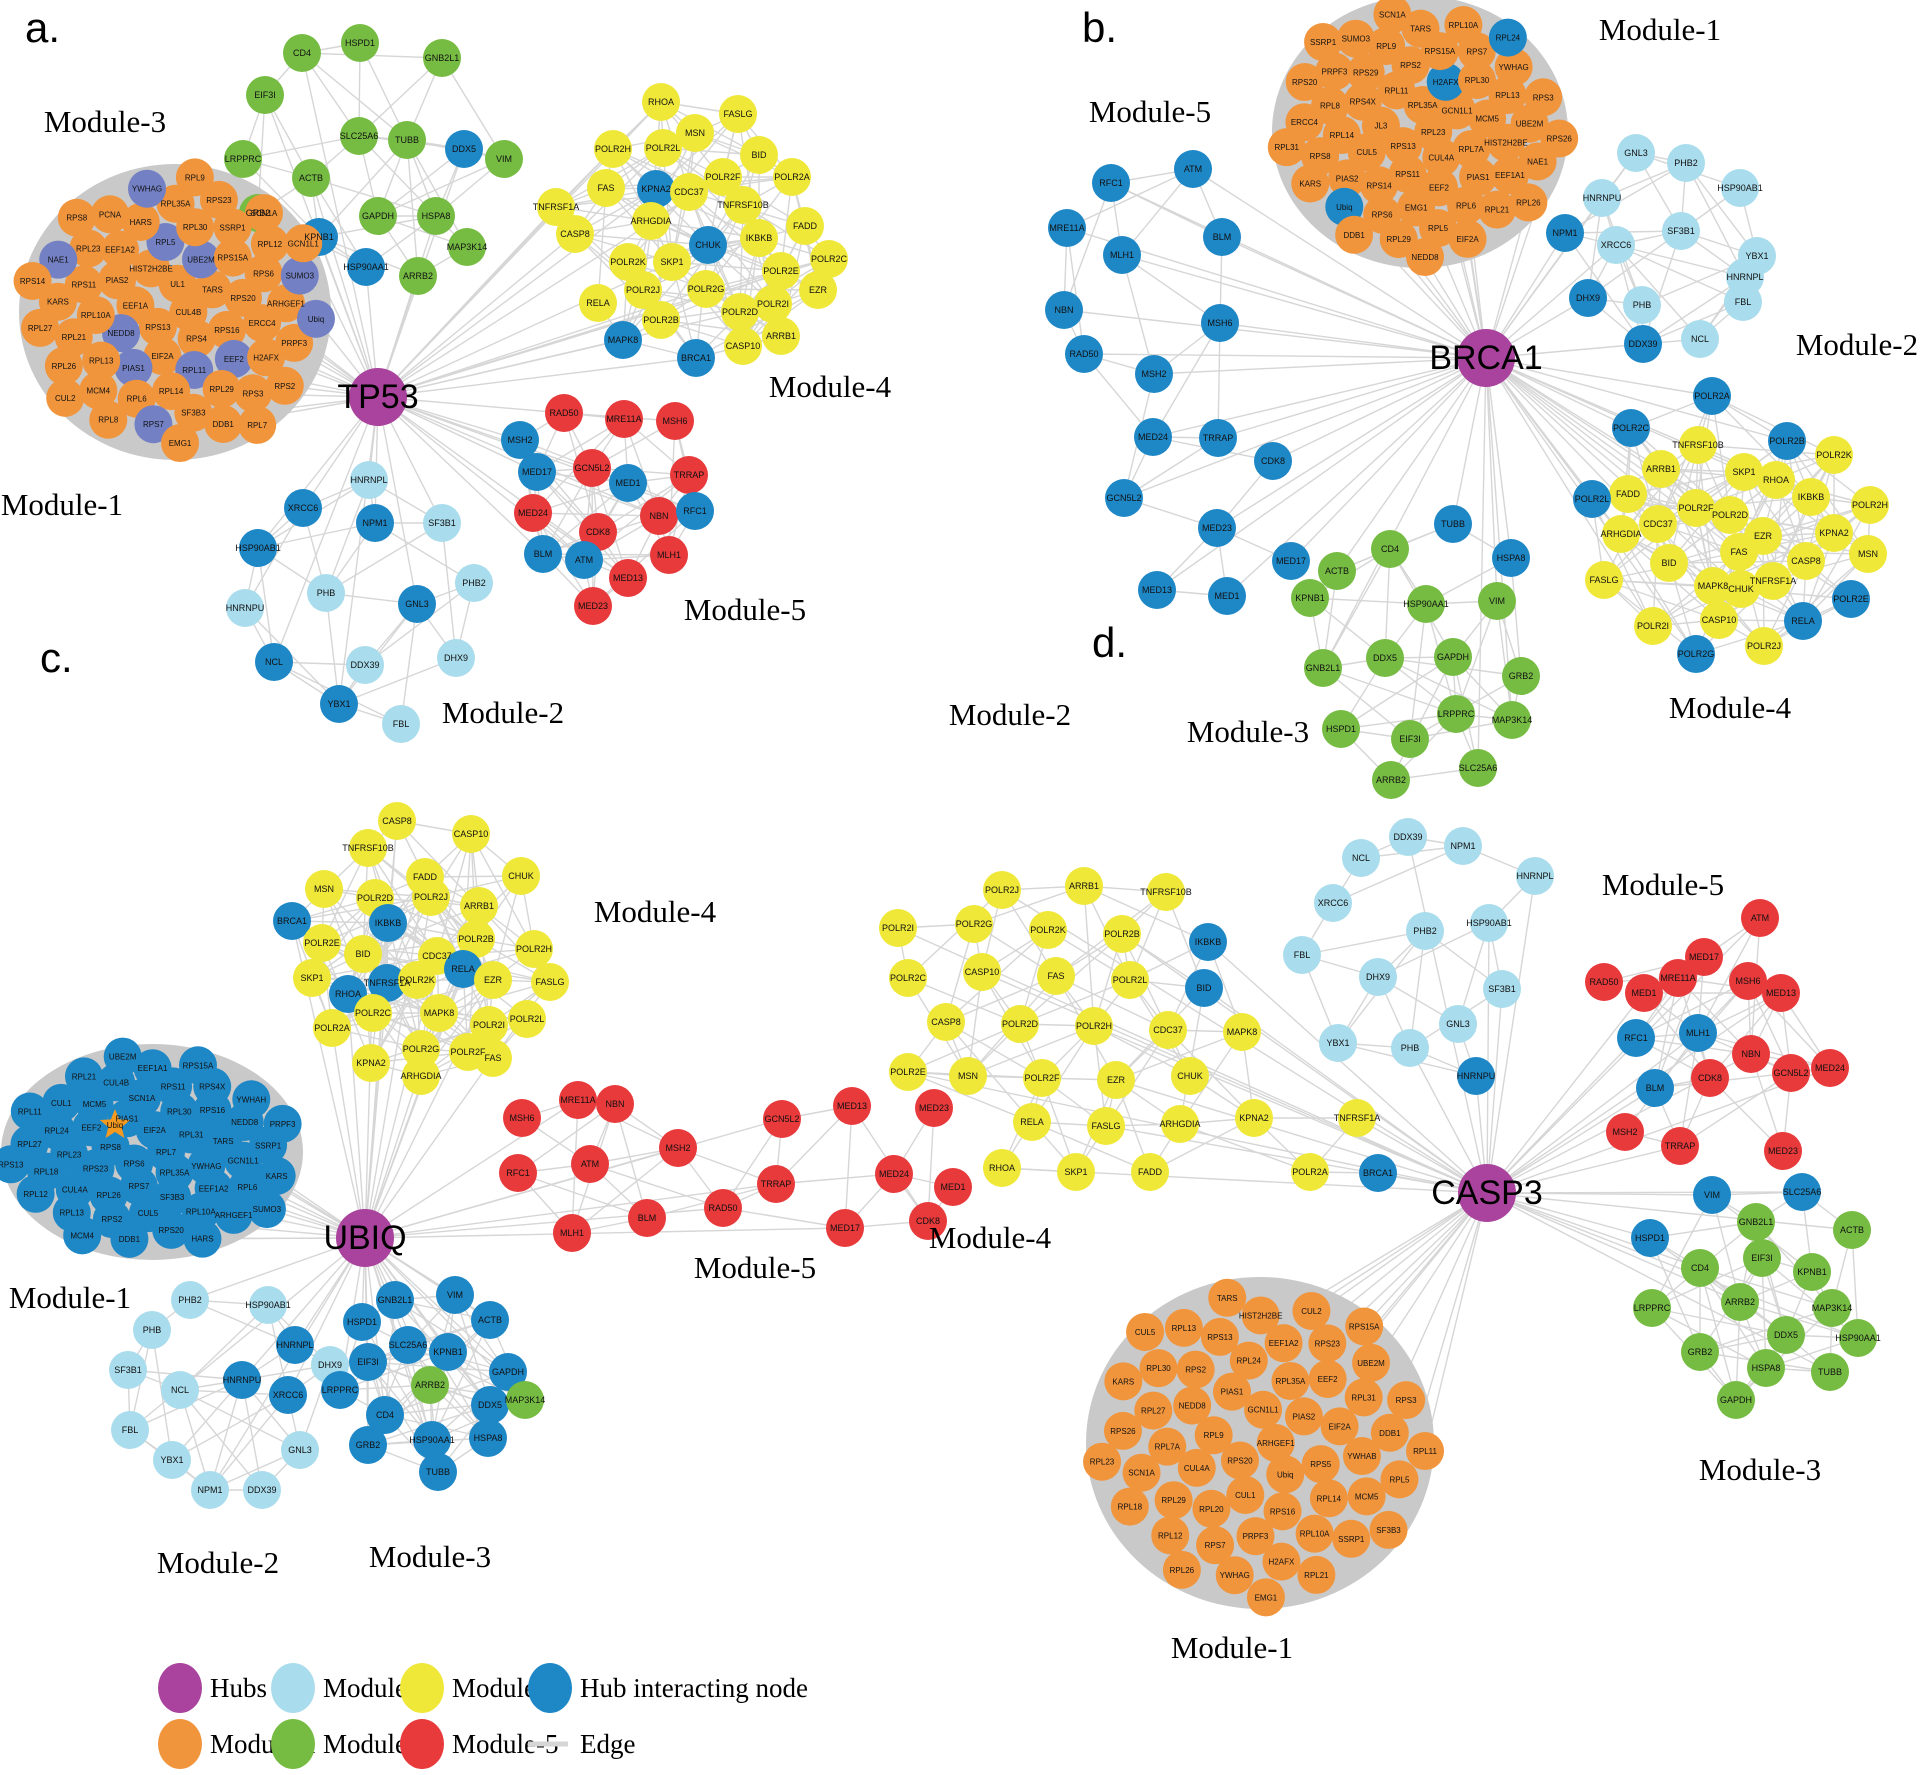  I want to click on node-KPNB1, so click(1310, 598).